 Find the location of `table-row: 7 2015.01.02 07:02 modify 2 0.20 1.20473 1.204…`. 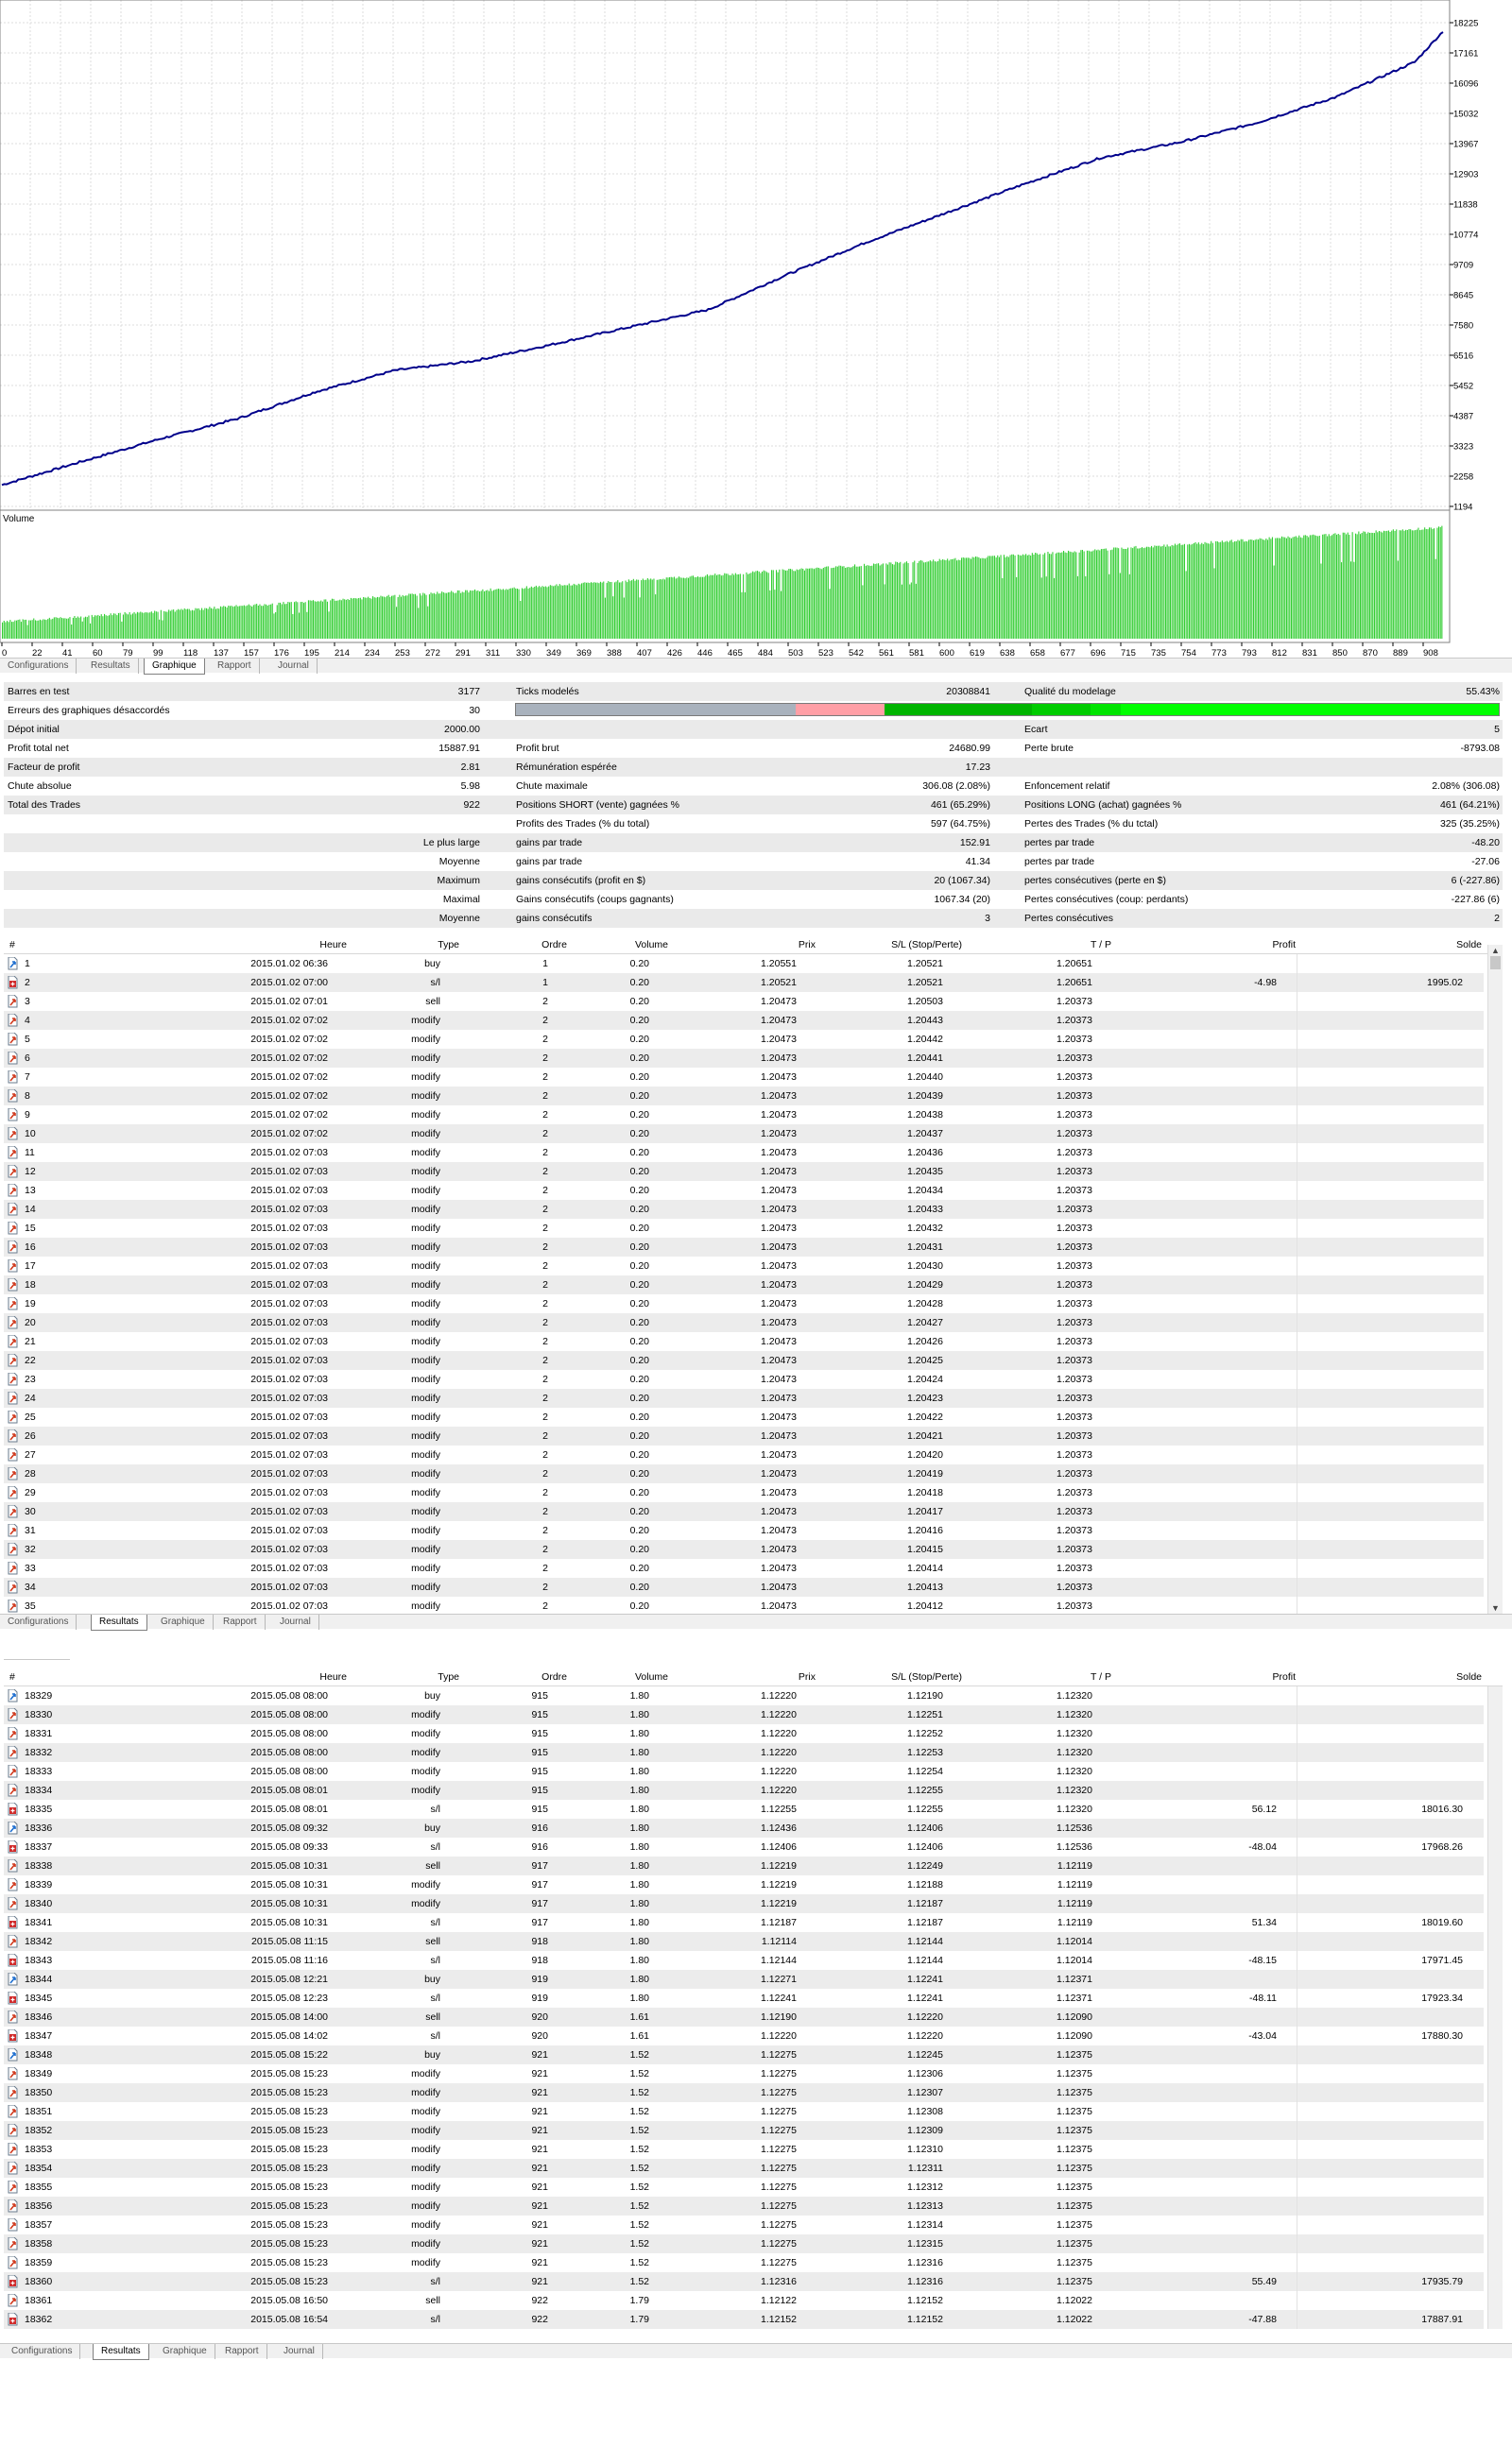

table-row: 7 2015.01.02 07:02 modify 2 0.20 1.20473 1.204… is located at coordinates (744, 1078).